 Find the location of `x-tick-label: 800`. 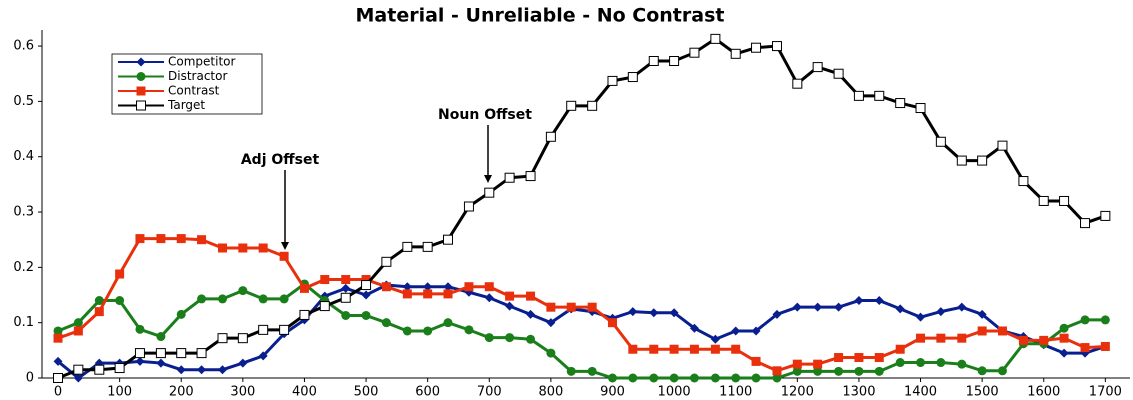

x-tick-label: 800 is located at coordinates (550, 392).